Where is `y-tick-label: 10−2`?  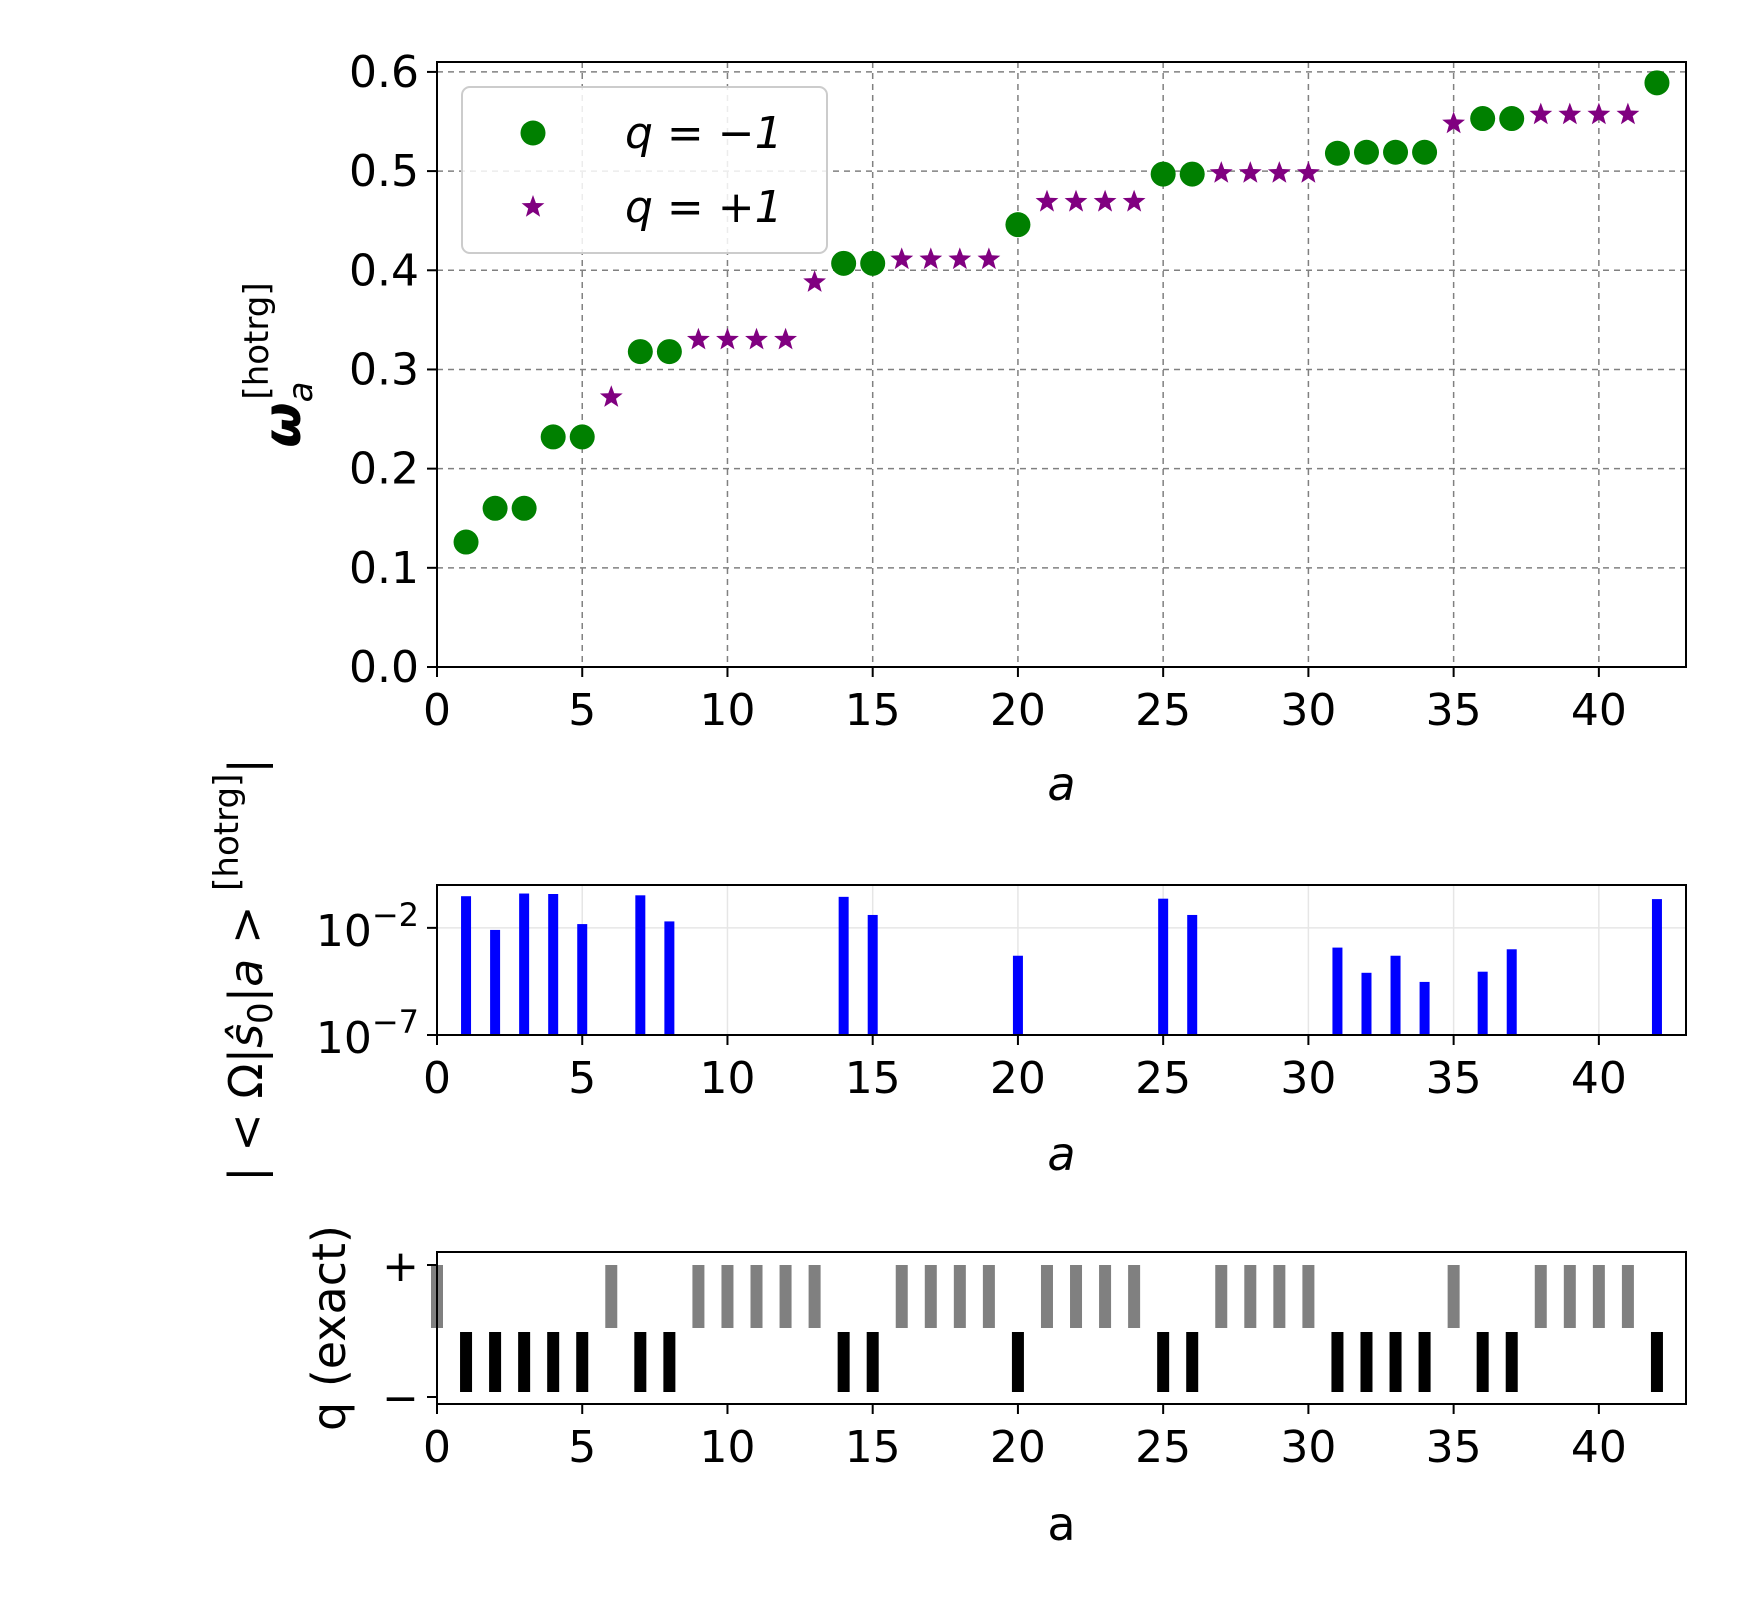 y-tick-label: 10−2 is located at coordinates (367, 926).